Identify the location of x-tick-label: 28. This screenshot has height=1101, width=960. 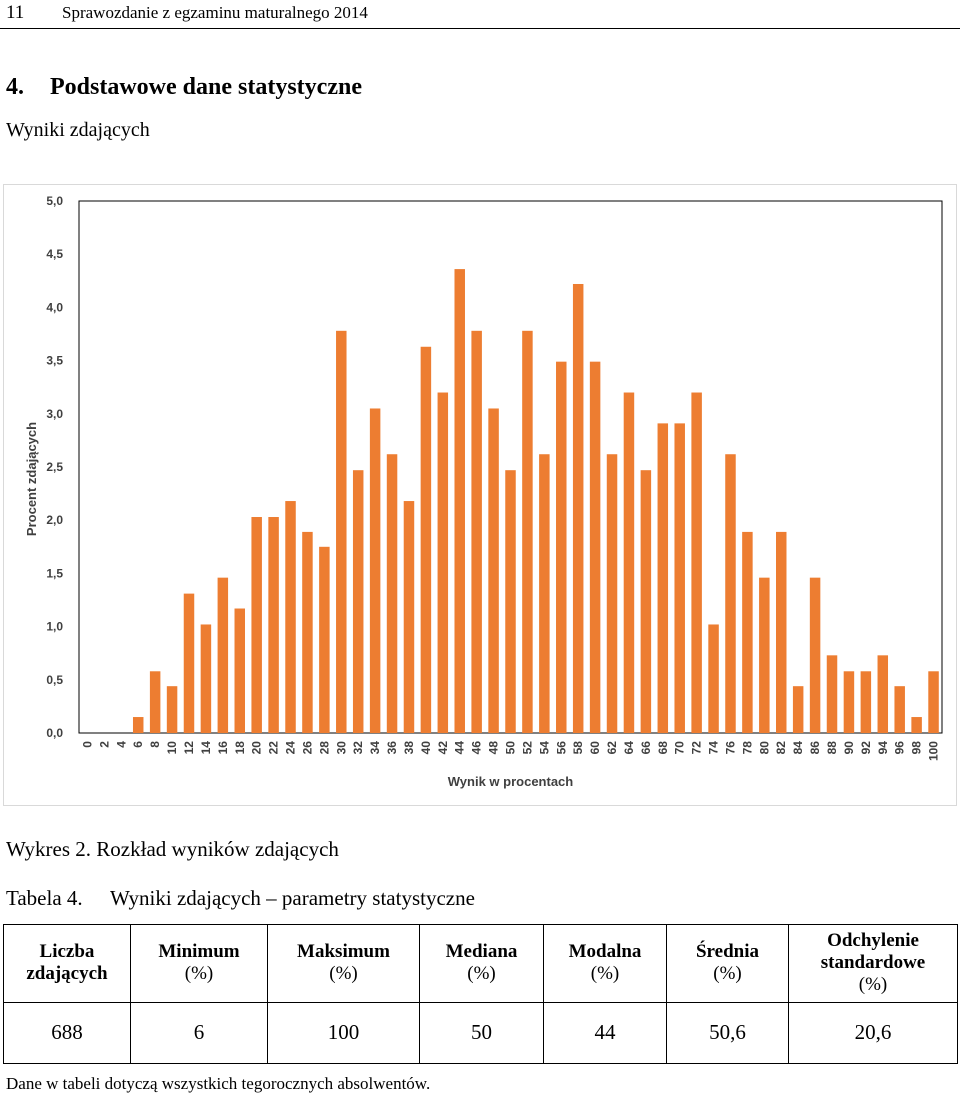
(324, 748).